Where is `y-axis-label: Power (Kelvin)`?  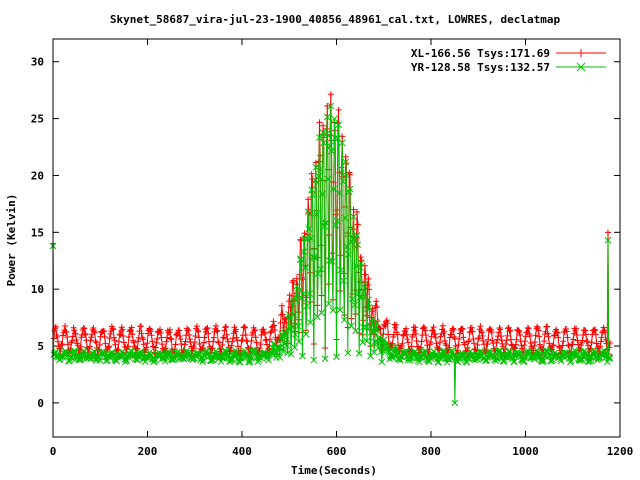
y-axis-label: Power (Kelvin) is located at coordinates (11, 240).